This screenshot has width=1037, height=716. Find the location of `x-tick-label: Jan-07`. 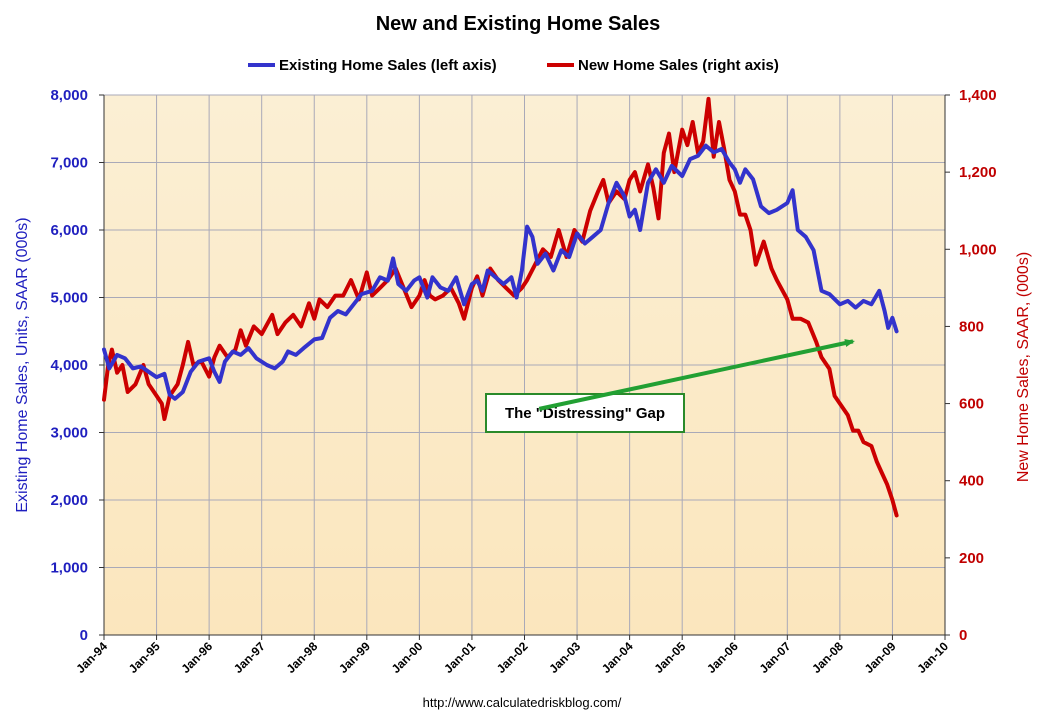

x-tick-label: Jan-07 is located at coordinates (775, 657).